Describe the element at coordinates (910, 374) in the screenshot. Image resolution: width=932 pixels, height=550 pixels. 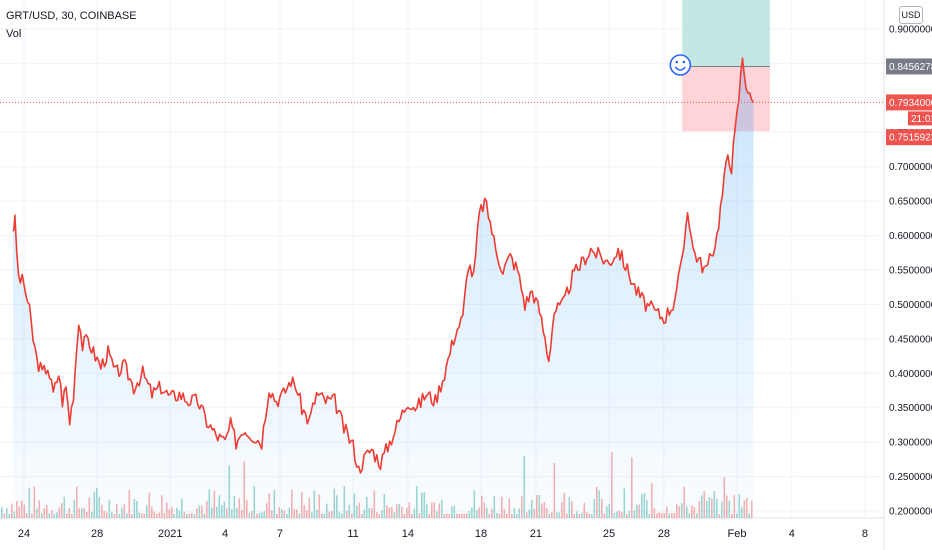
I see `y-tick-label: 0.40000000` at that location.